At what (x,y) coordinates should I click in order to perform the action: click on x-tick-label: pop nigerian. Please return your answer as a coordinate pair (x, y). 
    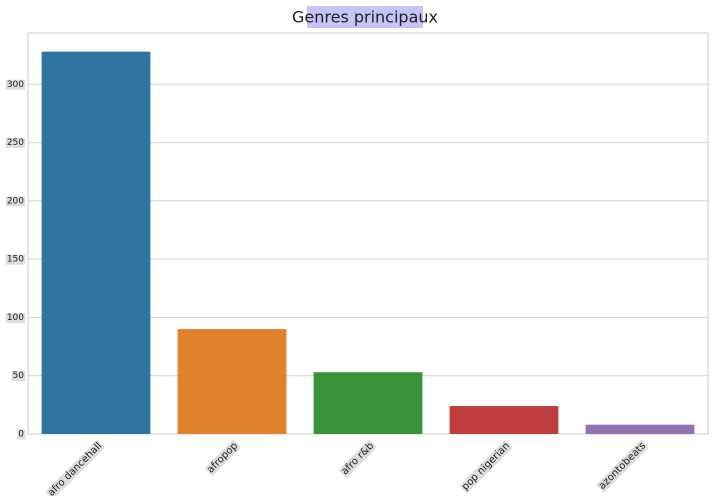
    Looking at the image, I should click on (486, 466).